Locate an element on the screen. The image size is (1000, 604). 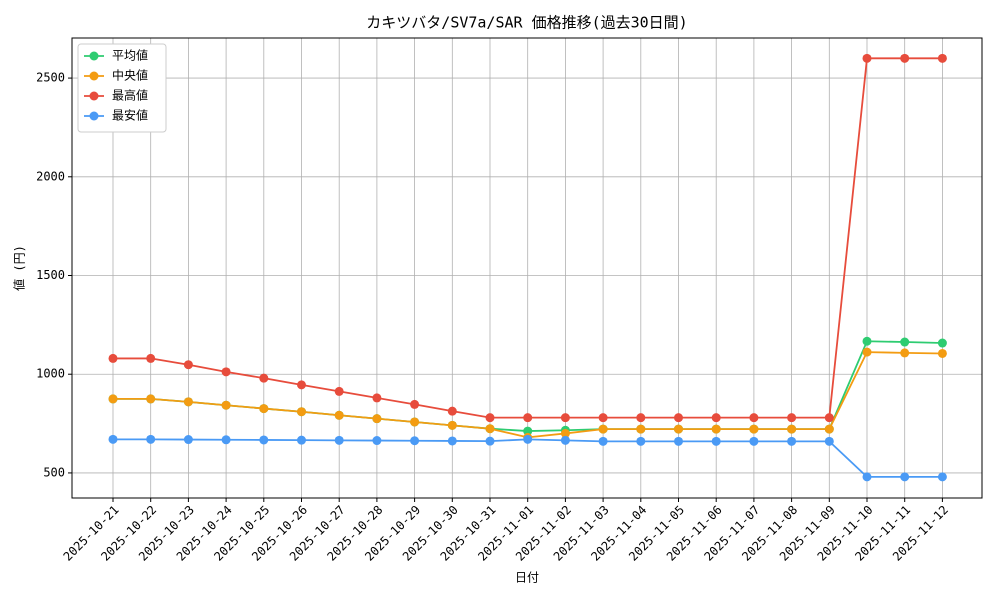
chart-title: カキツバタ/SV7a/SAR 価格推移(過去30日間) is located at coordinates (526, 23).